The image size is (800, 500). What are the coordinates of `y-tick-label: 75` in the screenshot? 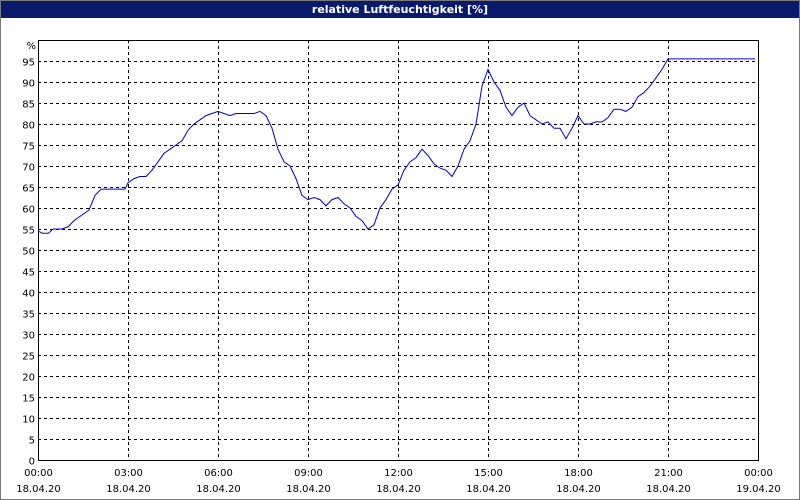 It's located at (28, 147).